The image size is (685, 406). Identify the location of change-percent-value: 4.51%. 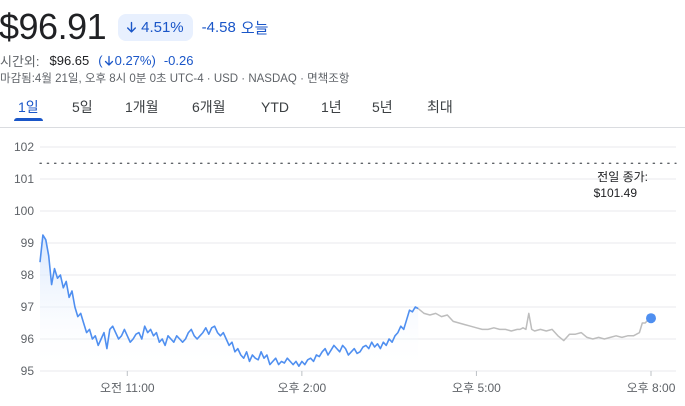
(162, 27).